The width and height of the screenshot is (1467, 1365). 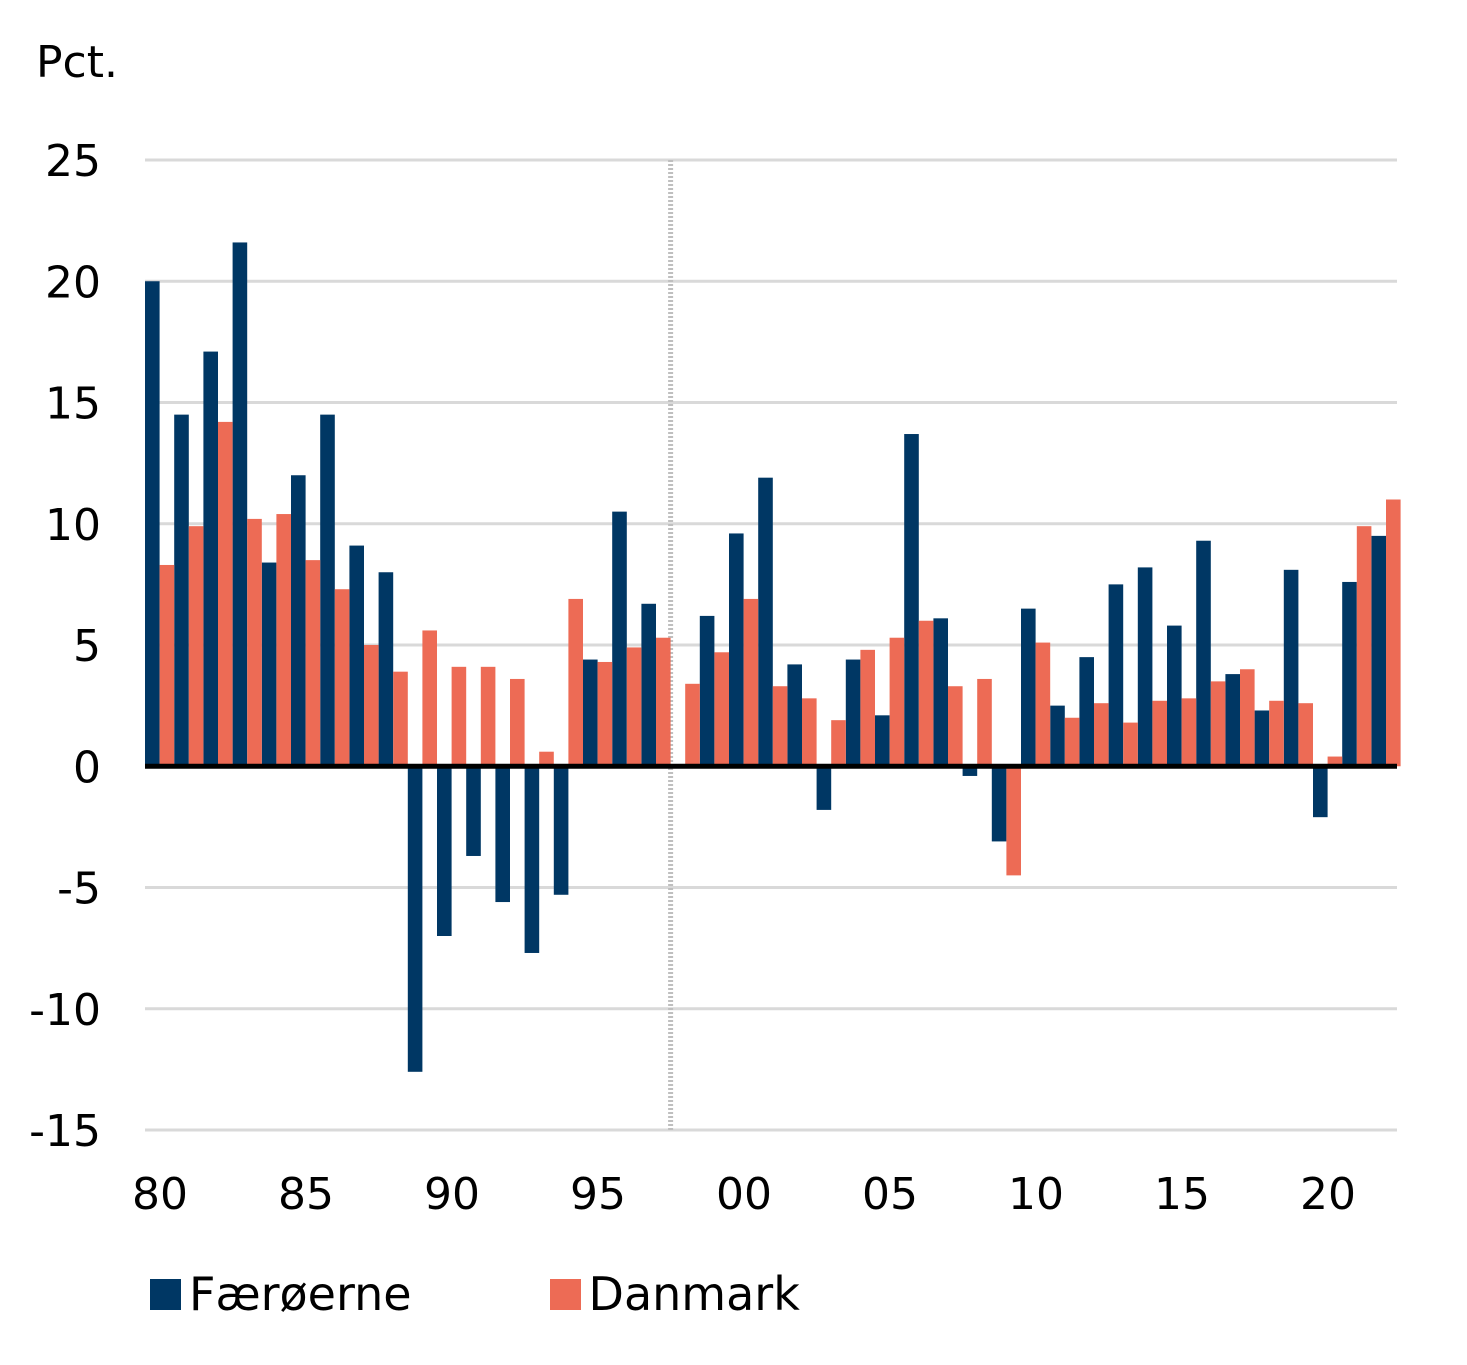 What do you see at coordinates (73, 404) in the screenshot?
I see `y-tick-label: 15` at bounding box center [73, 404].